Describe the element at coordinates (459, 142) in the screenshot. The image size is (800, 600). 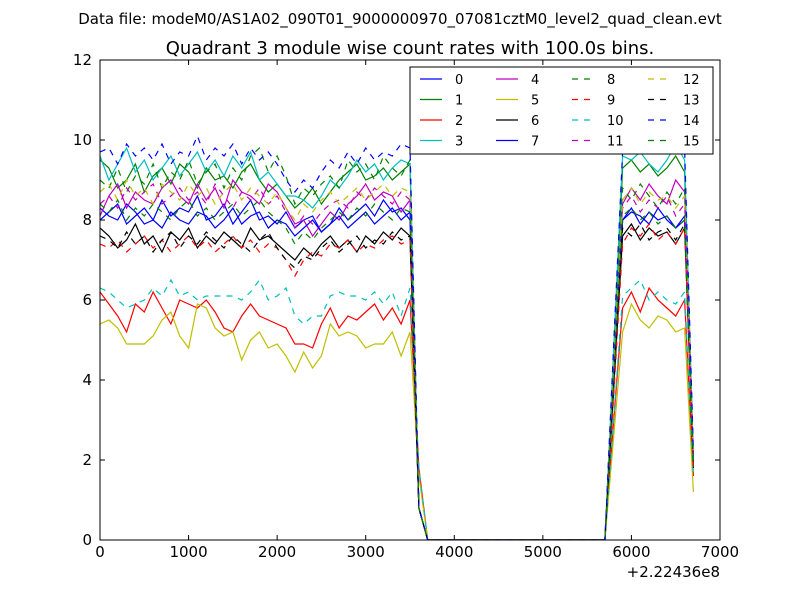
I see `legend-label-3: 3` at that location.